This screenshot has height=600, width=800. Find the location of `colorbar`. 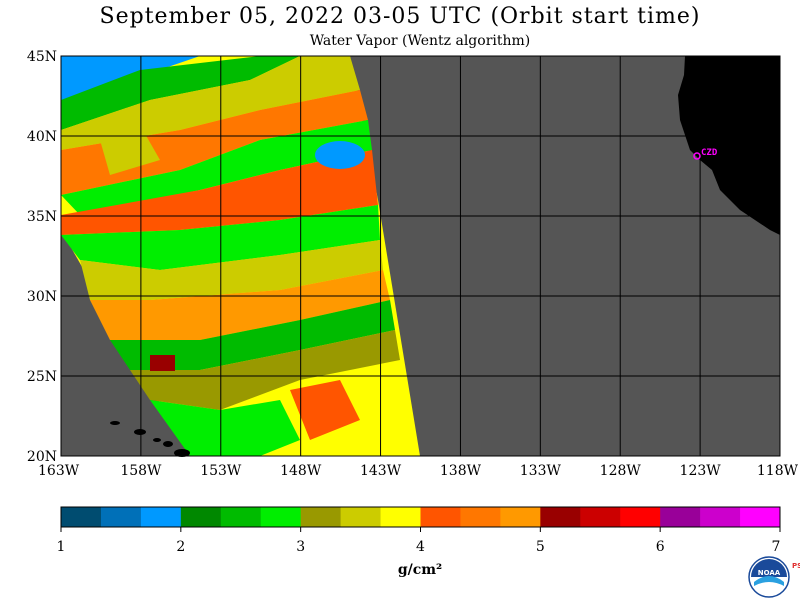

colorbar is located at coordinates (420, 517).